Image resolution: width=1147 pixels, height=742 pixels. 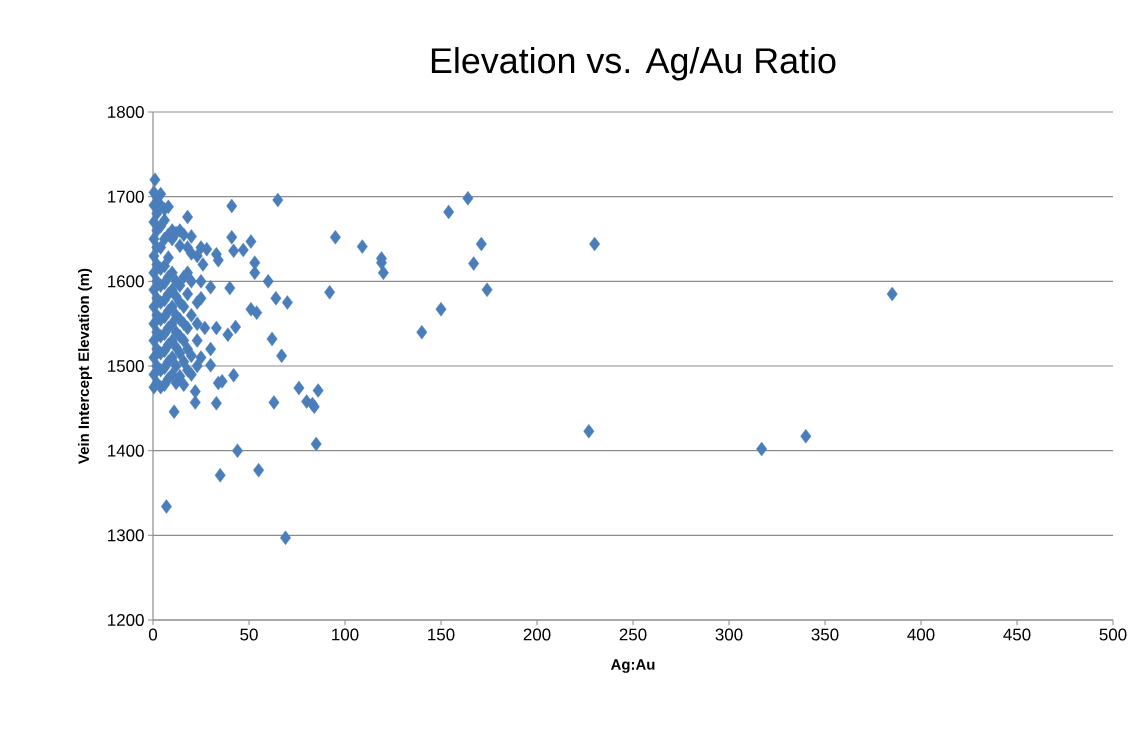 What do you see at coordinates (153, 634) in the screenshot?
I see `x-tick-label: 0` at bounding box center [153, 634].